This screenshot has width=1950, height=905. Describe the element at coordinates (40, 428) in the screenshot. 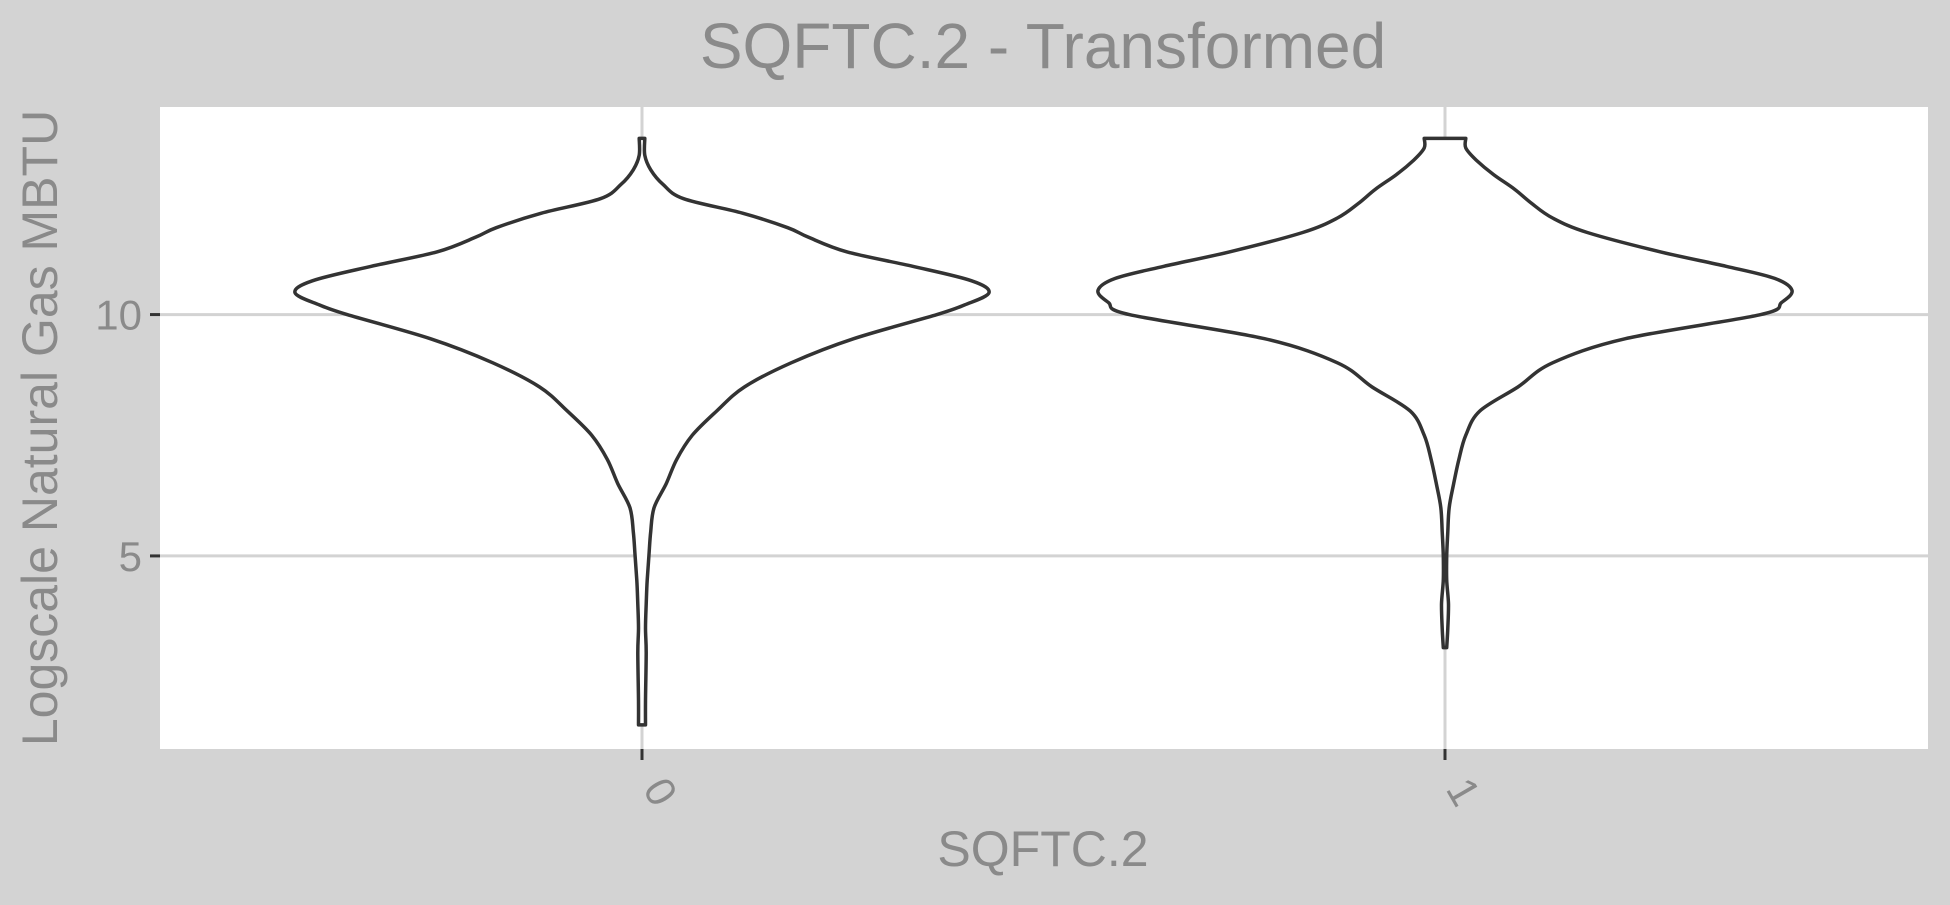

I see `y-axis-label: Logscale Natural Gas MBTU` at that location.